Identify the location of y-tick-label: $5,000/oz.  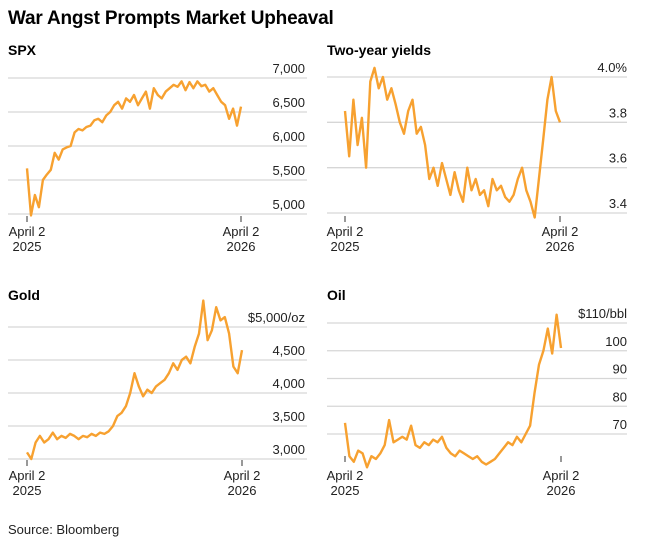
(276, 317).